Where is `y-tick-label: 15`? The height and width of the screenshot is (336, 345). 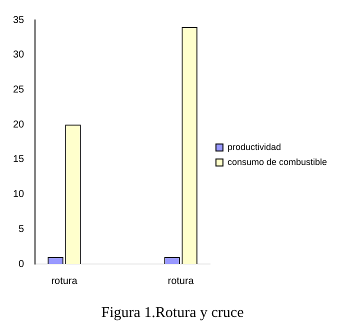 y-tick-label: 15 is located at coordinates (19, 160).